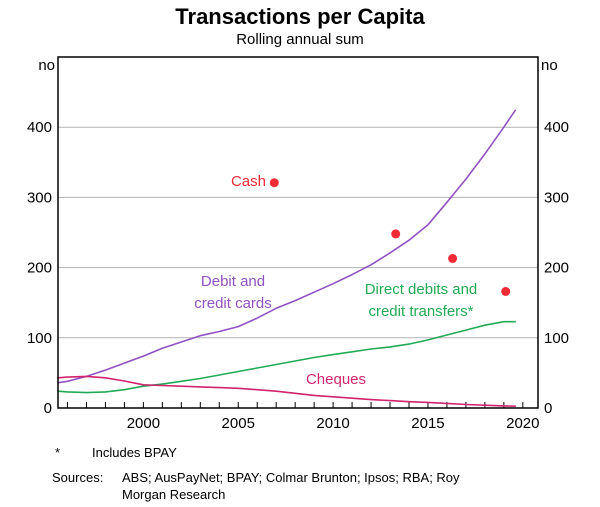 The height and width of the screenshot is (507, 600). Describe the element at coordinates (39, 338) in the screenshot. I see `y-axis-label-left: 100` at that location.